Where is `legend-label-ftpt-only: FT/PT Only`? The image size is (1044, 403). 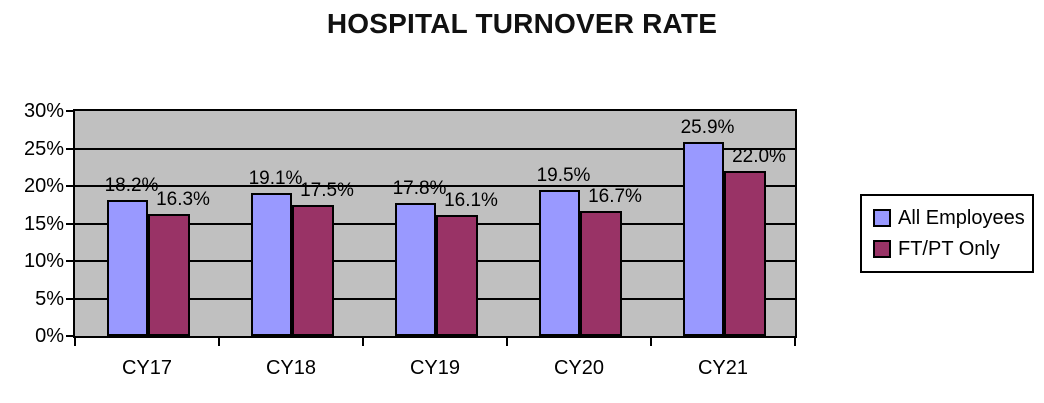
legend-label-ftpt-only: FT/PT Only is located at coordinates (949, 249).